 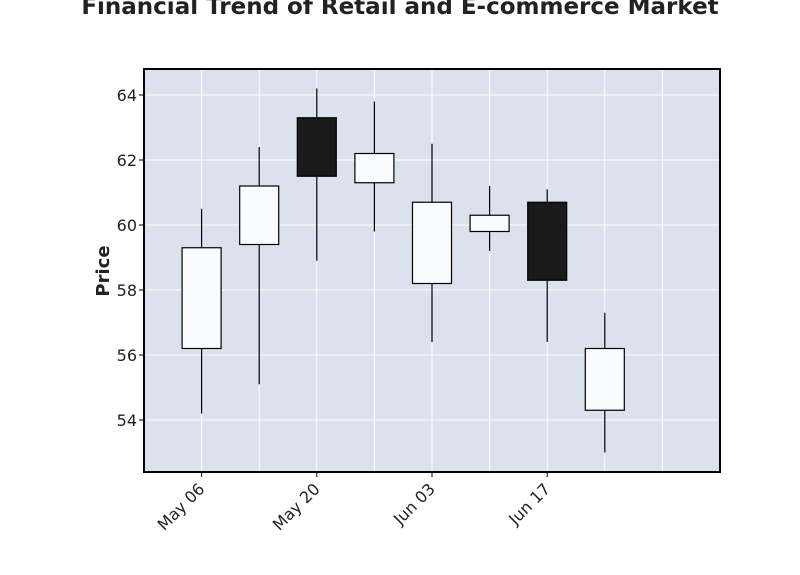 I want to click on y-tick-label: 54, so click(x=127, y=420).